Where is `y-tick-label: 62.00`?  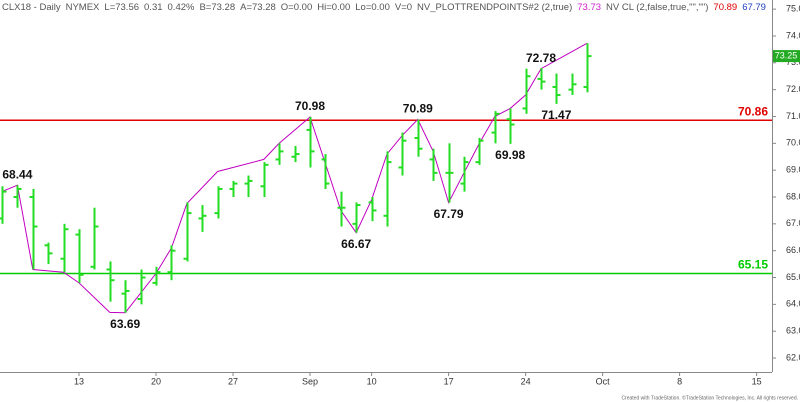
y-tick-label: 62.00 is located at coordinates (793, 357).